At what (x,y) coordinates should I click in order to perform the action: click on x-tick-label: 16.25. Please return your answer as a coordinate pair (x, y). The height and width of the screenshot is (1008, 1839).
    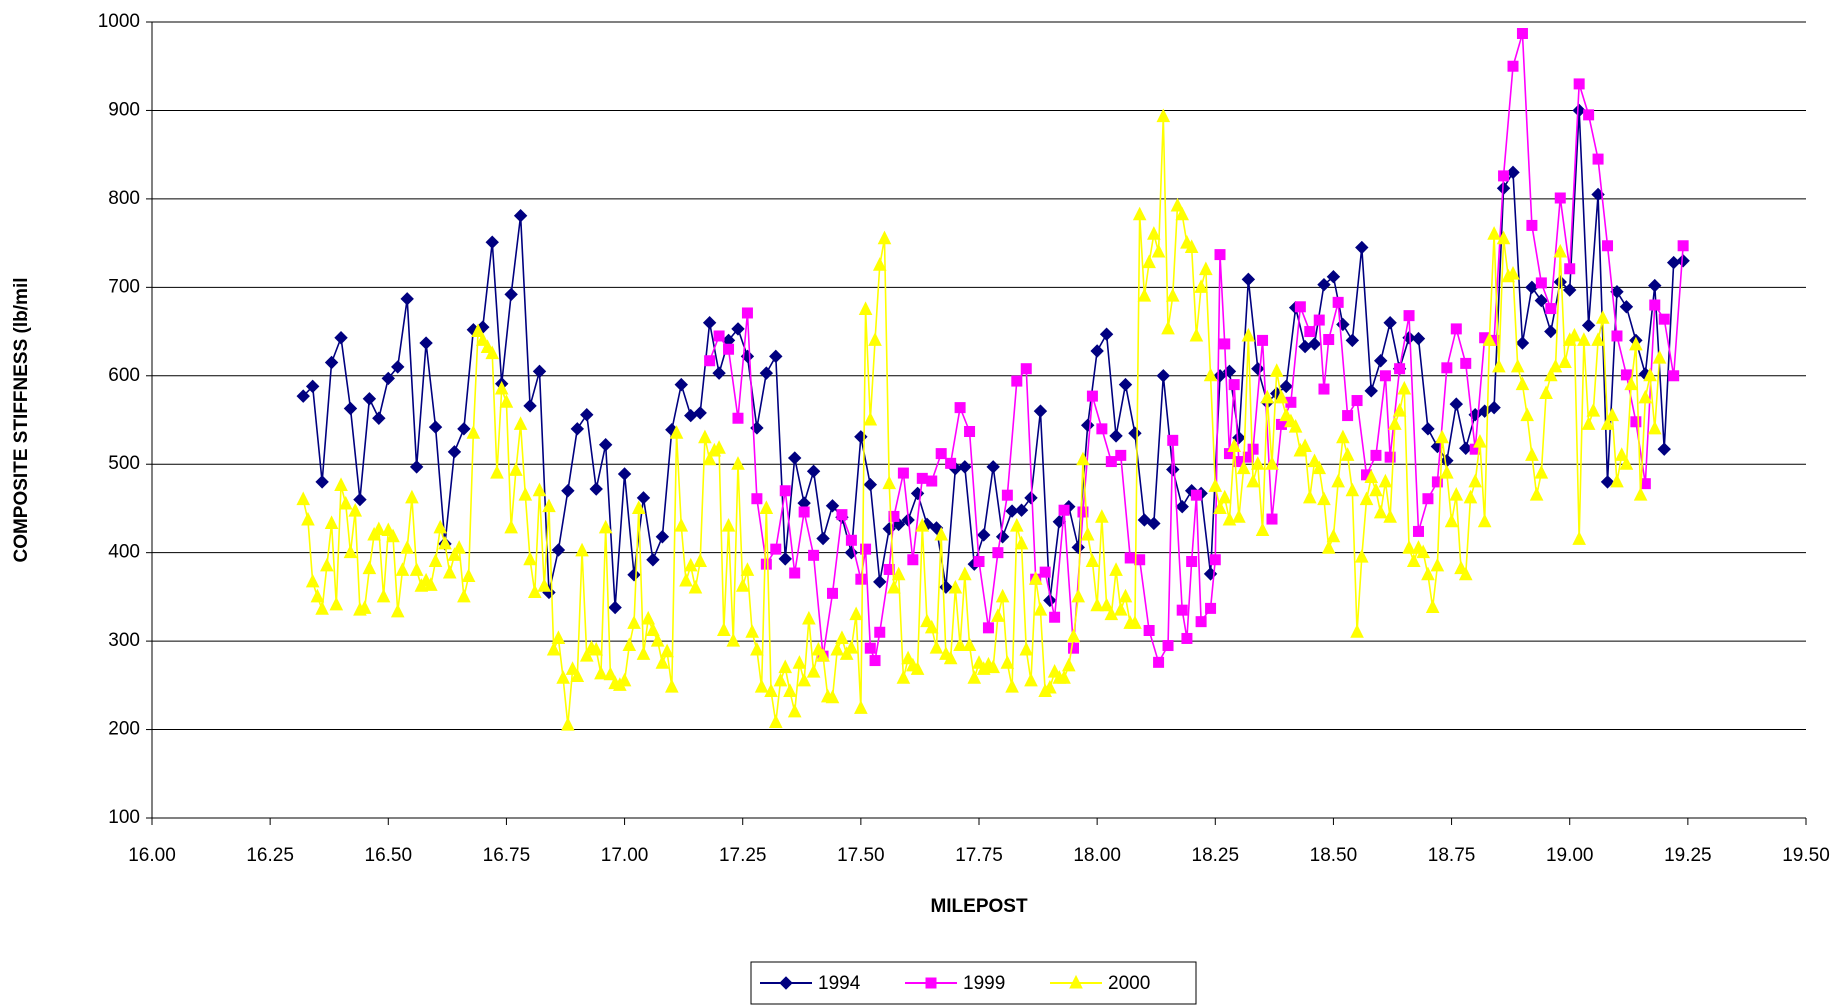
    Looking at the image, I should click on (270, 855).